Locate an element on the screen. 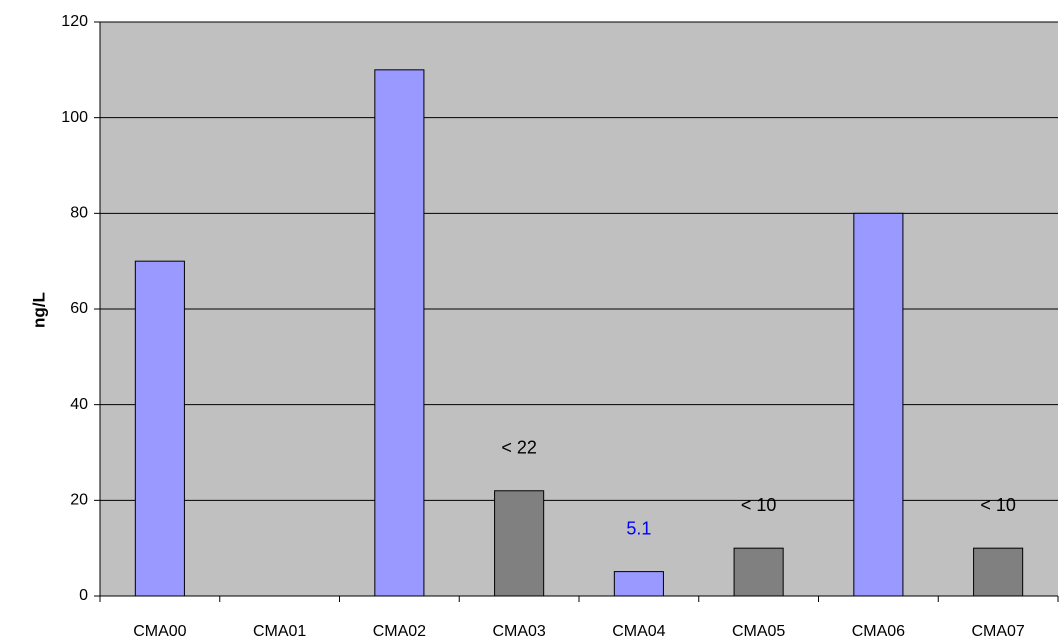 This screenshot has height=639, width=1059. y-tick-label: 120 is located at coordinates (74, 21).